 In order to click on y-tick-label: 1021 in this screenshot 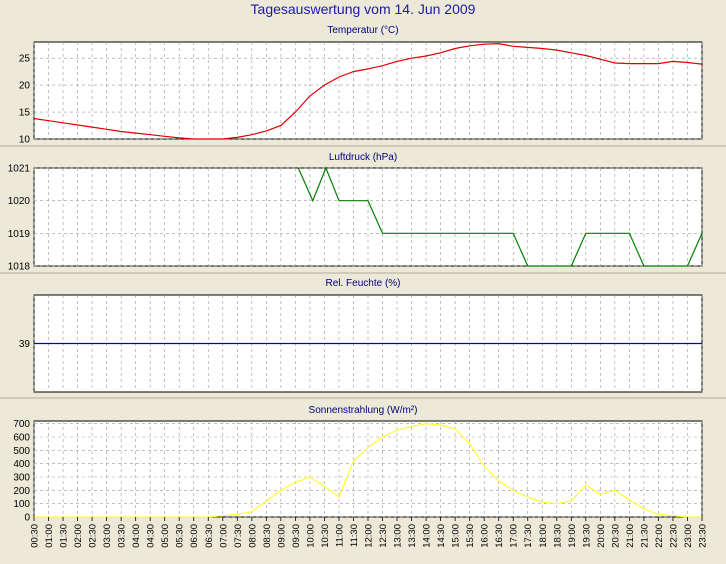, I will do `click(19, 169)`.